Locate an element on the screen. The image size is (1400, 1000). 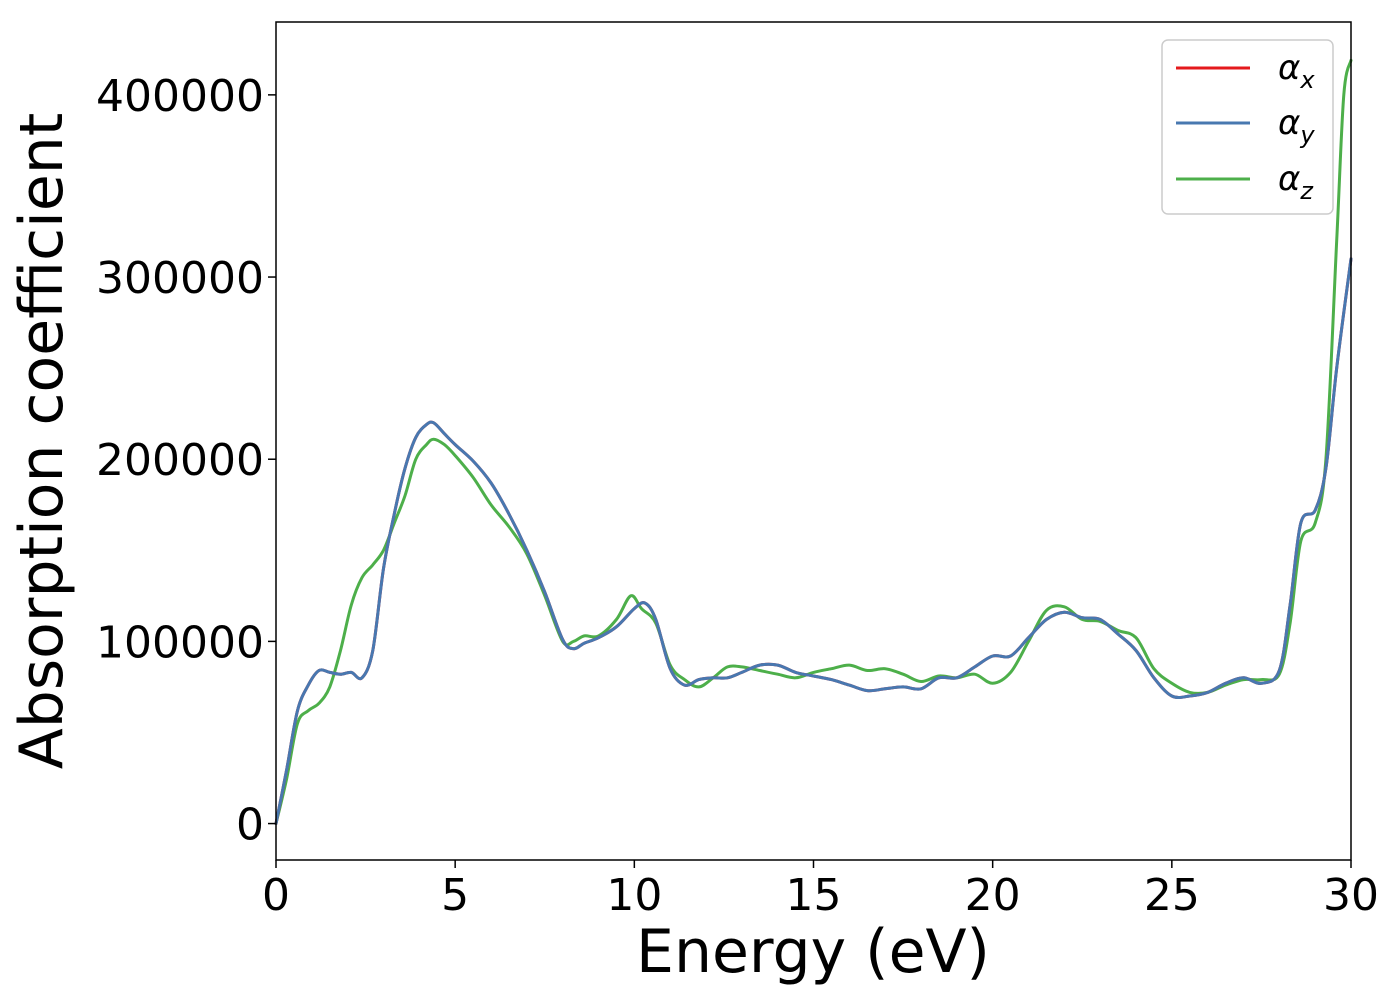
x-tick-label: 30 is located at coordinates (1351, 895).